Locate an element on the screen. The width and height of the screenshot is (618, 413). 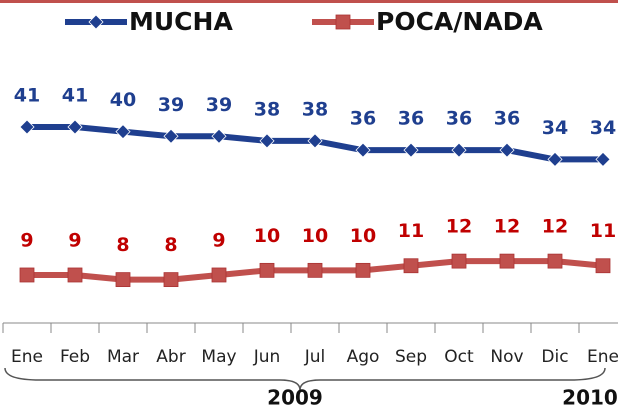
legend-label: POCA/NADA is located at coordinates (459, 21).